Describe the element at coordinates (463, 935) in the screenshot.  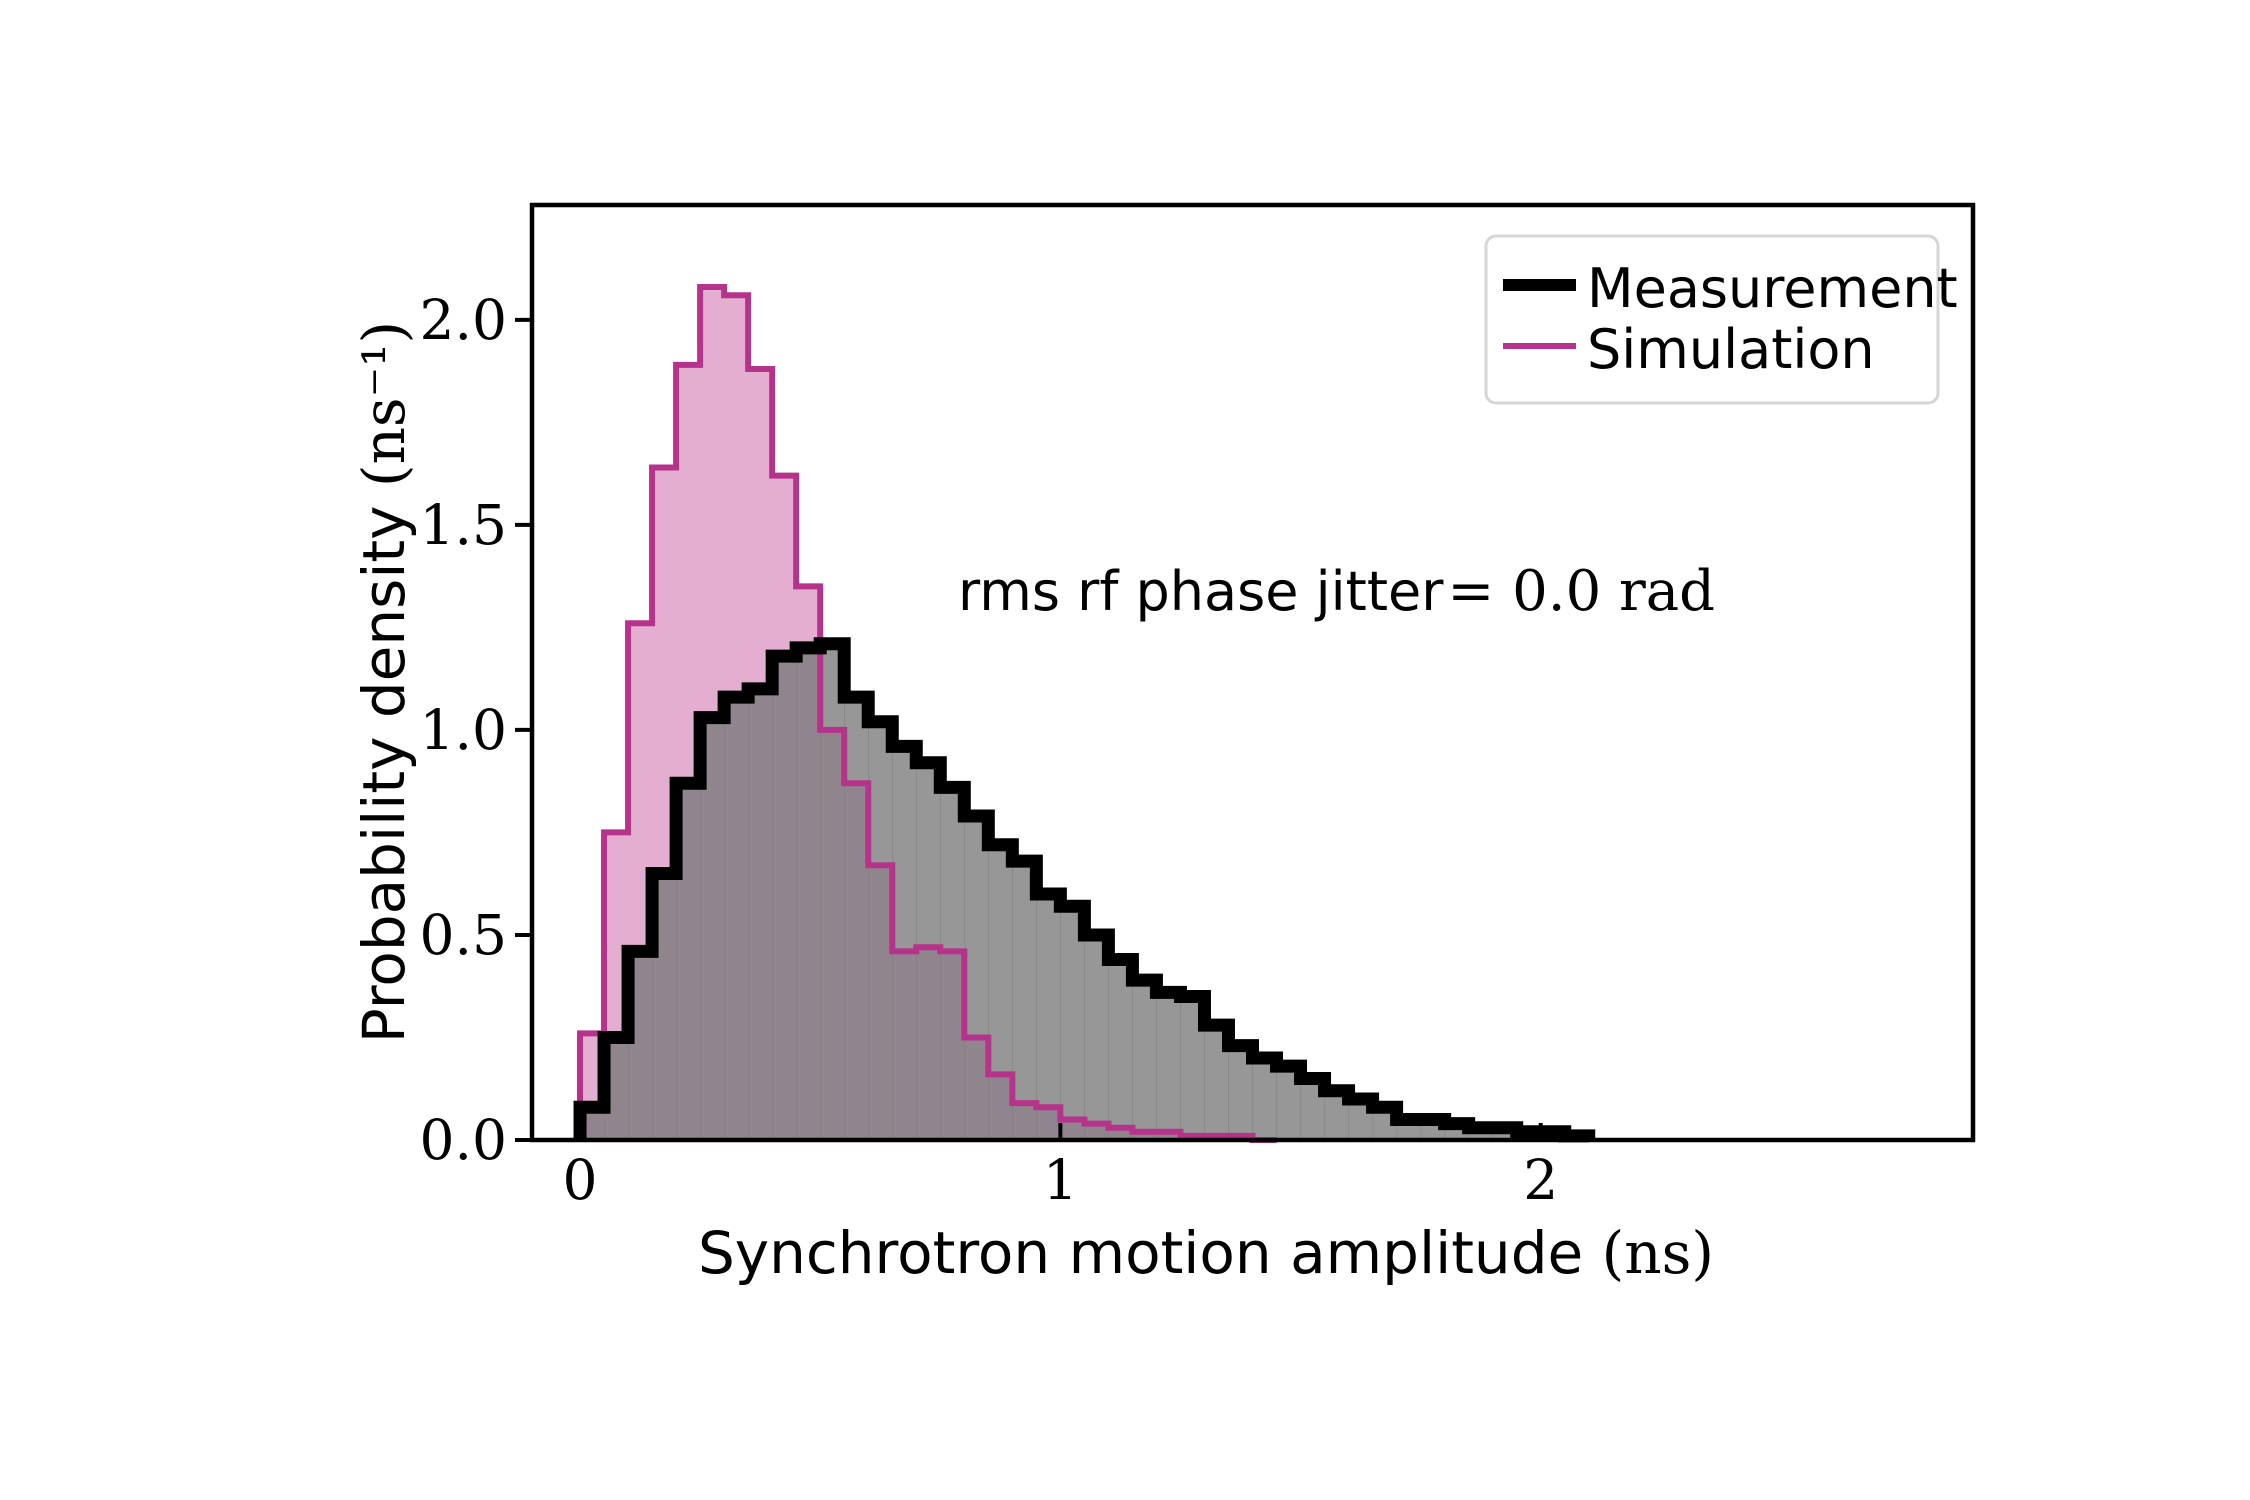
I see `y-tick-label: 0.5` at that location.